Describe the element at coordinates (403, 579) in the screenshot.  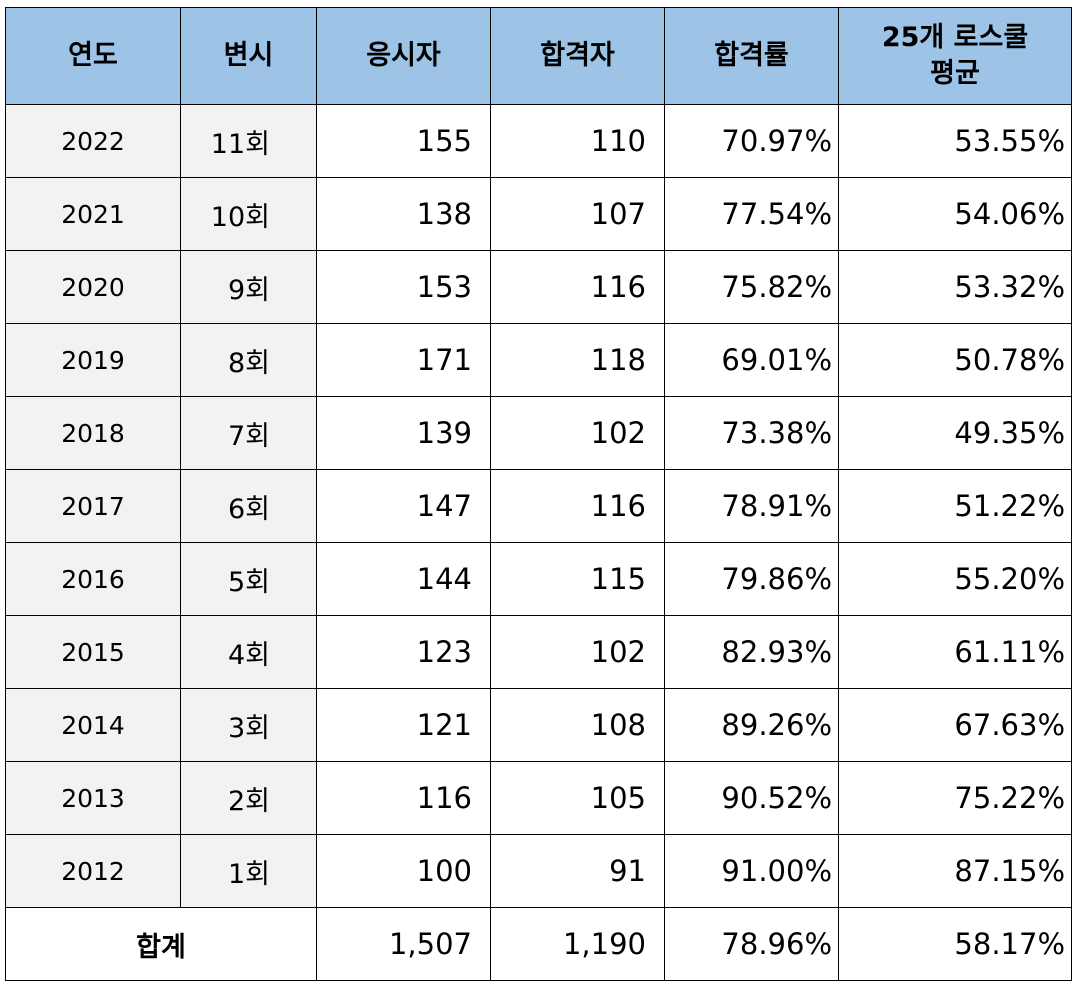
I see `cell-applicants: 144` at that location.